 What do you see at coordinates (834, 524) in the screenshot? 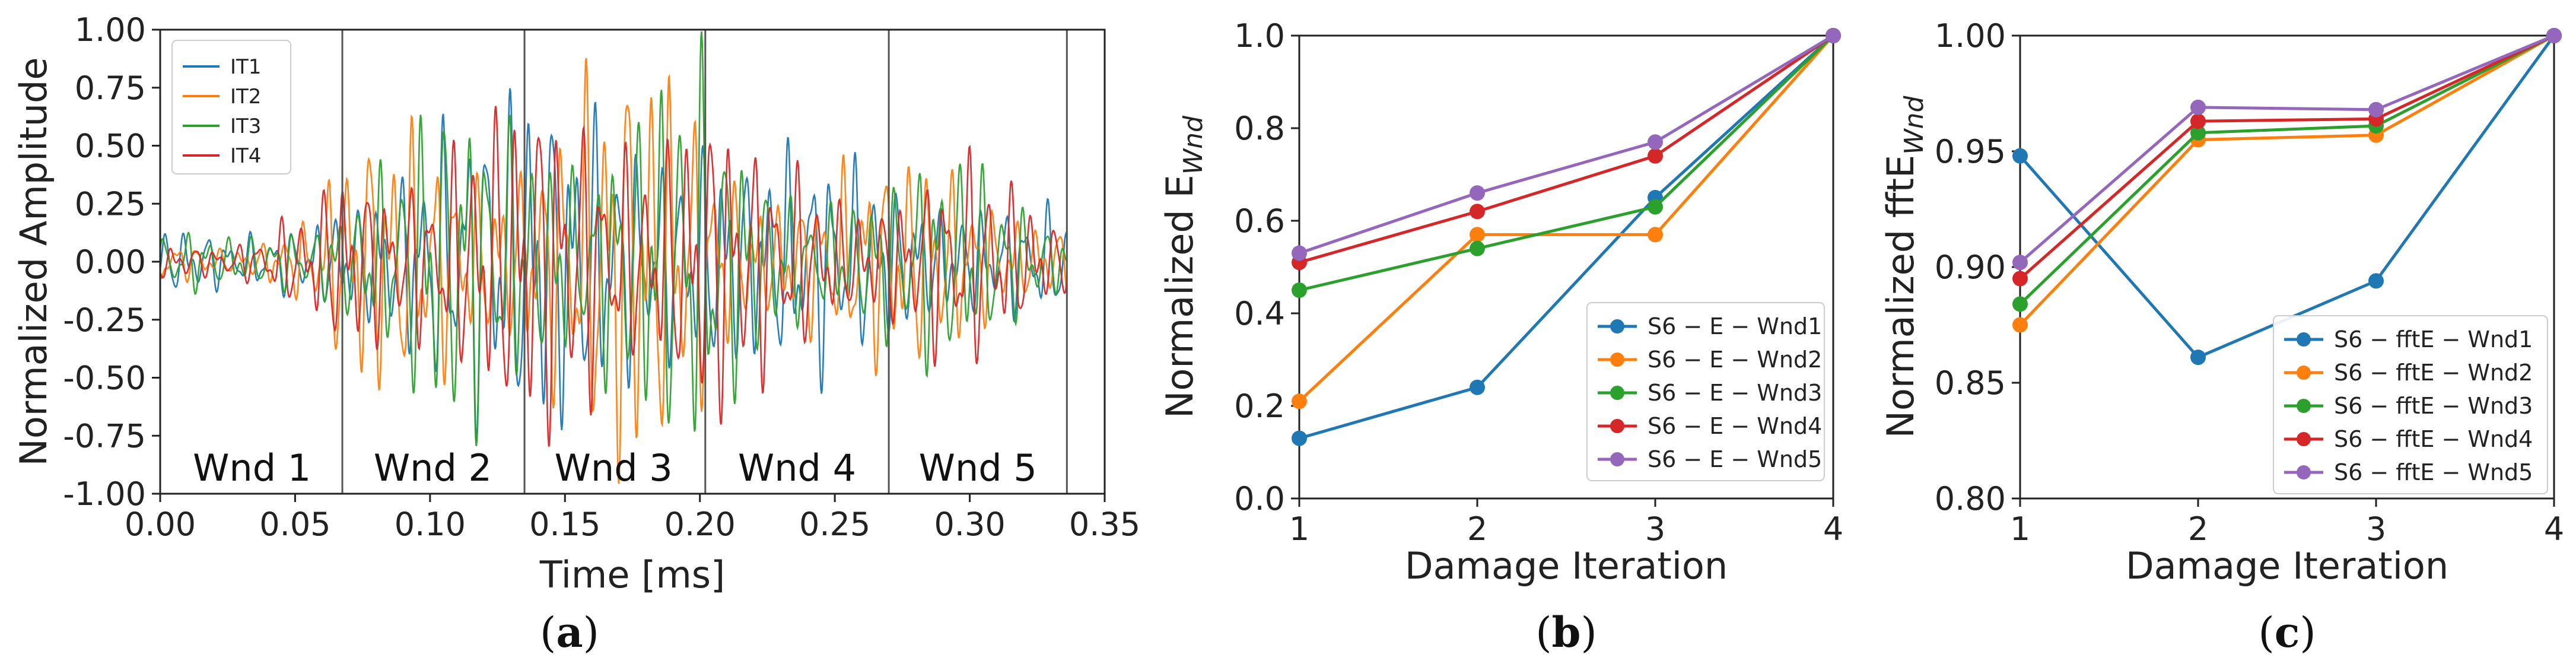
I see `x-tick-label: 0.25` at bounding box center [834, 524].